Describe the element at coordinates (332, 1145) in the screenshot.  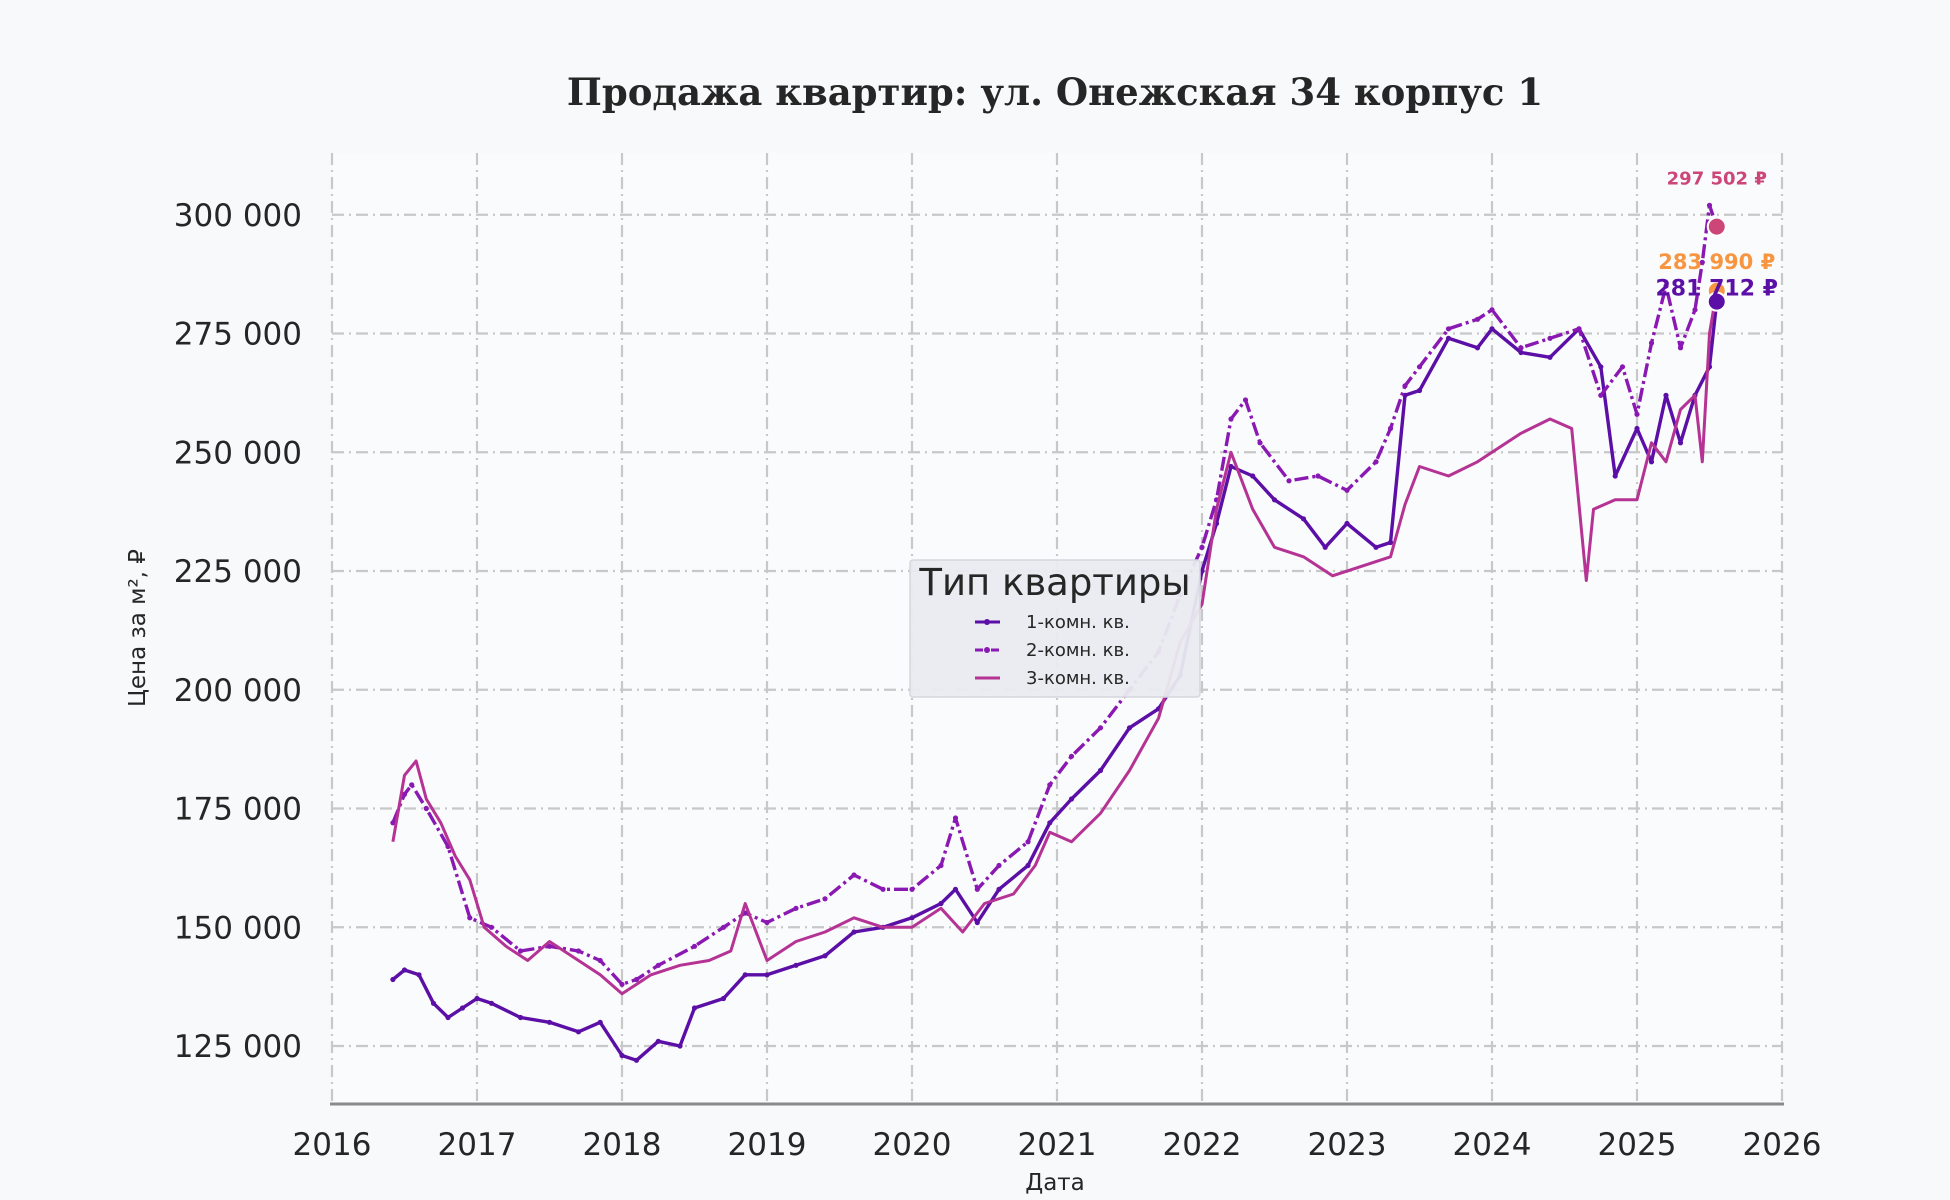
I see `x-tick-2016: 2016` at that location.